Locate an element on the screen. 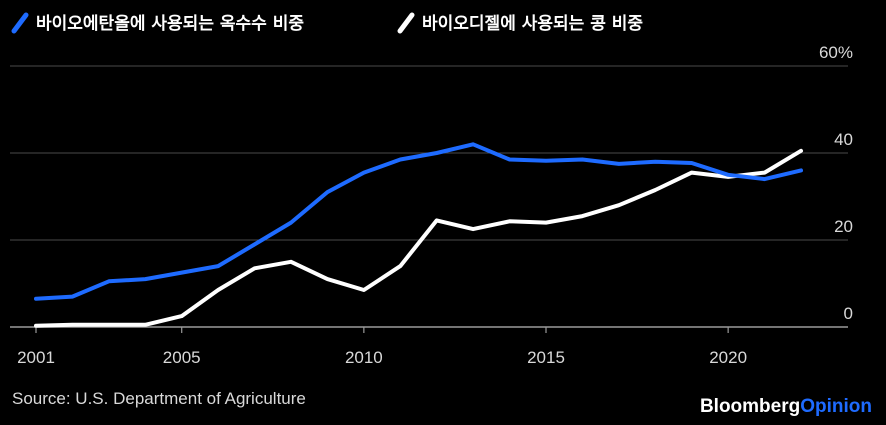 Image resolution: width=886 pixels, height=425 pixels. legend-item-corn: 바이오에탄올에 사용되는 옥수수 비중 is located at coordinates (157, 23).